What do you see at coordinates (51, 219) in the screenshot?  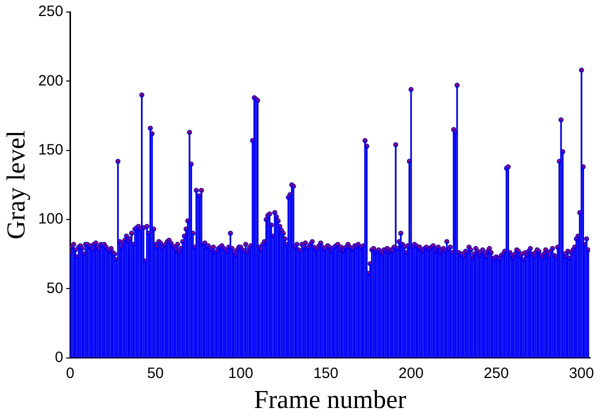 I see `y-tick-label: 100` at bounding box center [51, 219].